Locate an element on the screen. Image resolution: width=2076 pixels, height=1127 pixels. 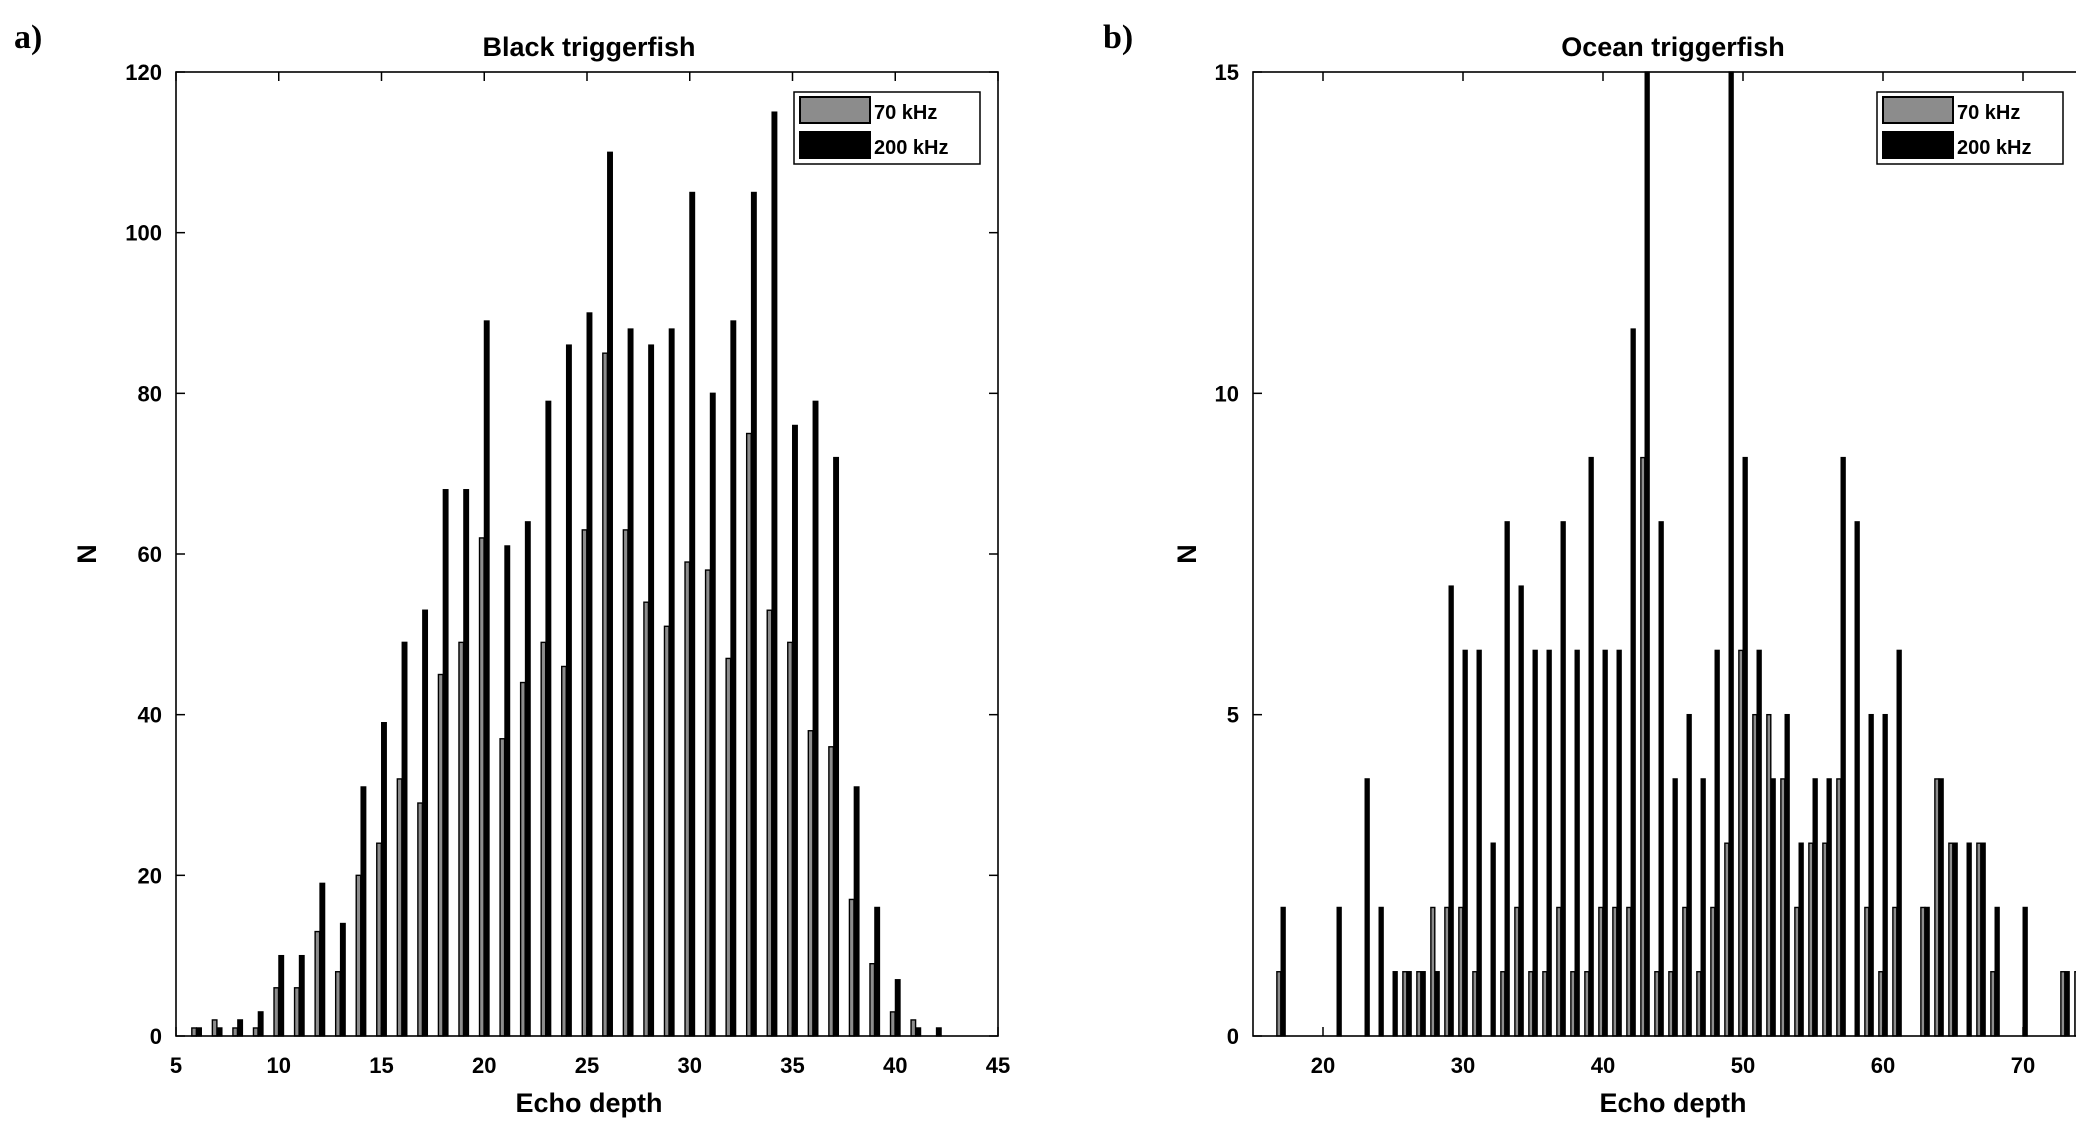
panel-b-xtick-label-50: 50 is located at coordinates (1743, 1065).